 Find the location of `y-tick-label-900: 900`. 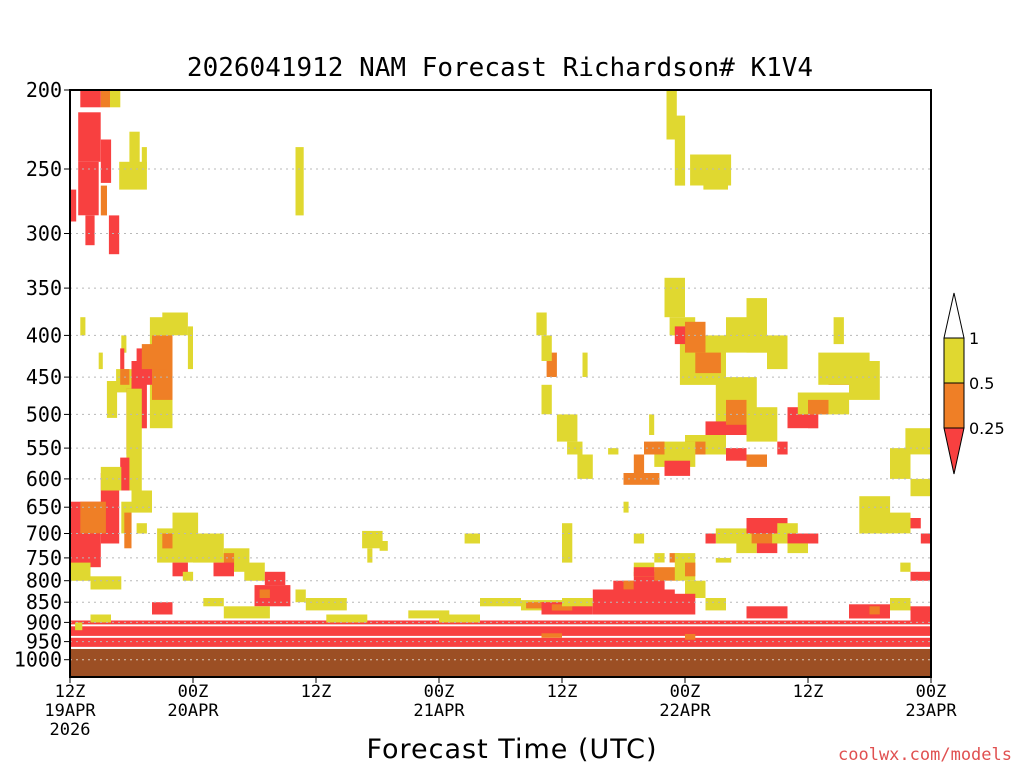

y-tick-label-900: 900 is located at coordinates (44, 622).